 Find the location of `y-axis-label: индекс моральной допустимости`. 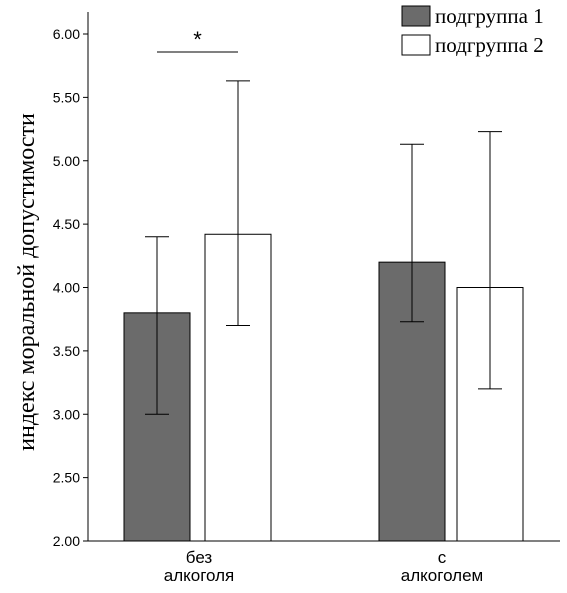

y-axis-label: индекс моральной допустимости is located at coordinates (27, 282).